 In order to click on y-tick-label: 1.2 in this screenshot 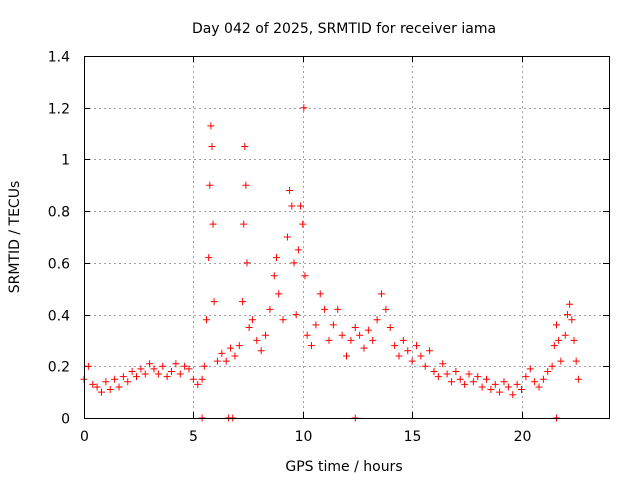, I will do `click(59, 110)`.